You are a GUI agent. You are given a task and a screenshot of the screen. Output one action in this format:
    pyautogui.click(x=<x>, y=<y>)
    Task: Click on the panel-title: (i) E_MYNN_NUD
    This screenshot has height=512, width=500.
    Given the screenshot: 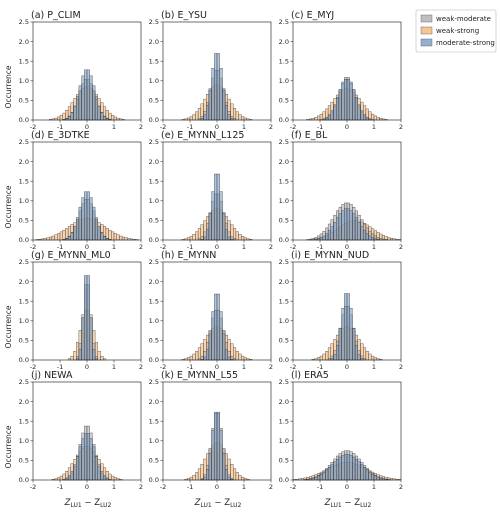 What is the action you would take?
    pyautogui.click(x=330, y=255)
    